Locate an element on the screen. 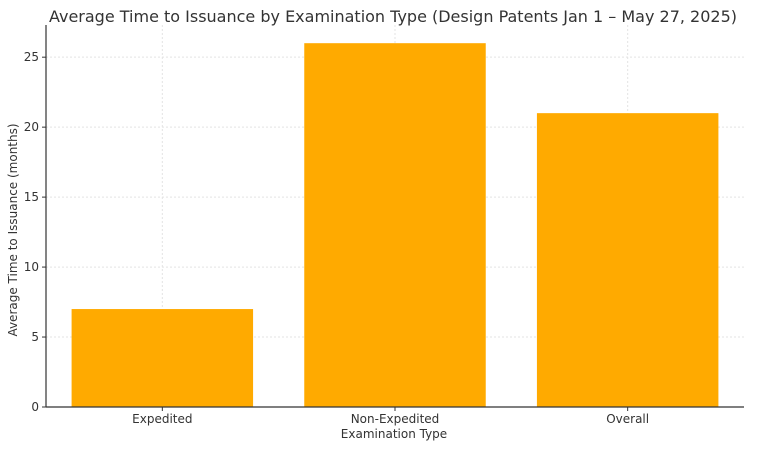 The image size is (768, 455). bar-expedited is located at coordinates (162, 358).